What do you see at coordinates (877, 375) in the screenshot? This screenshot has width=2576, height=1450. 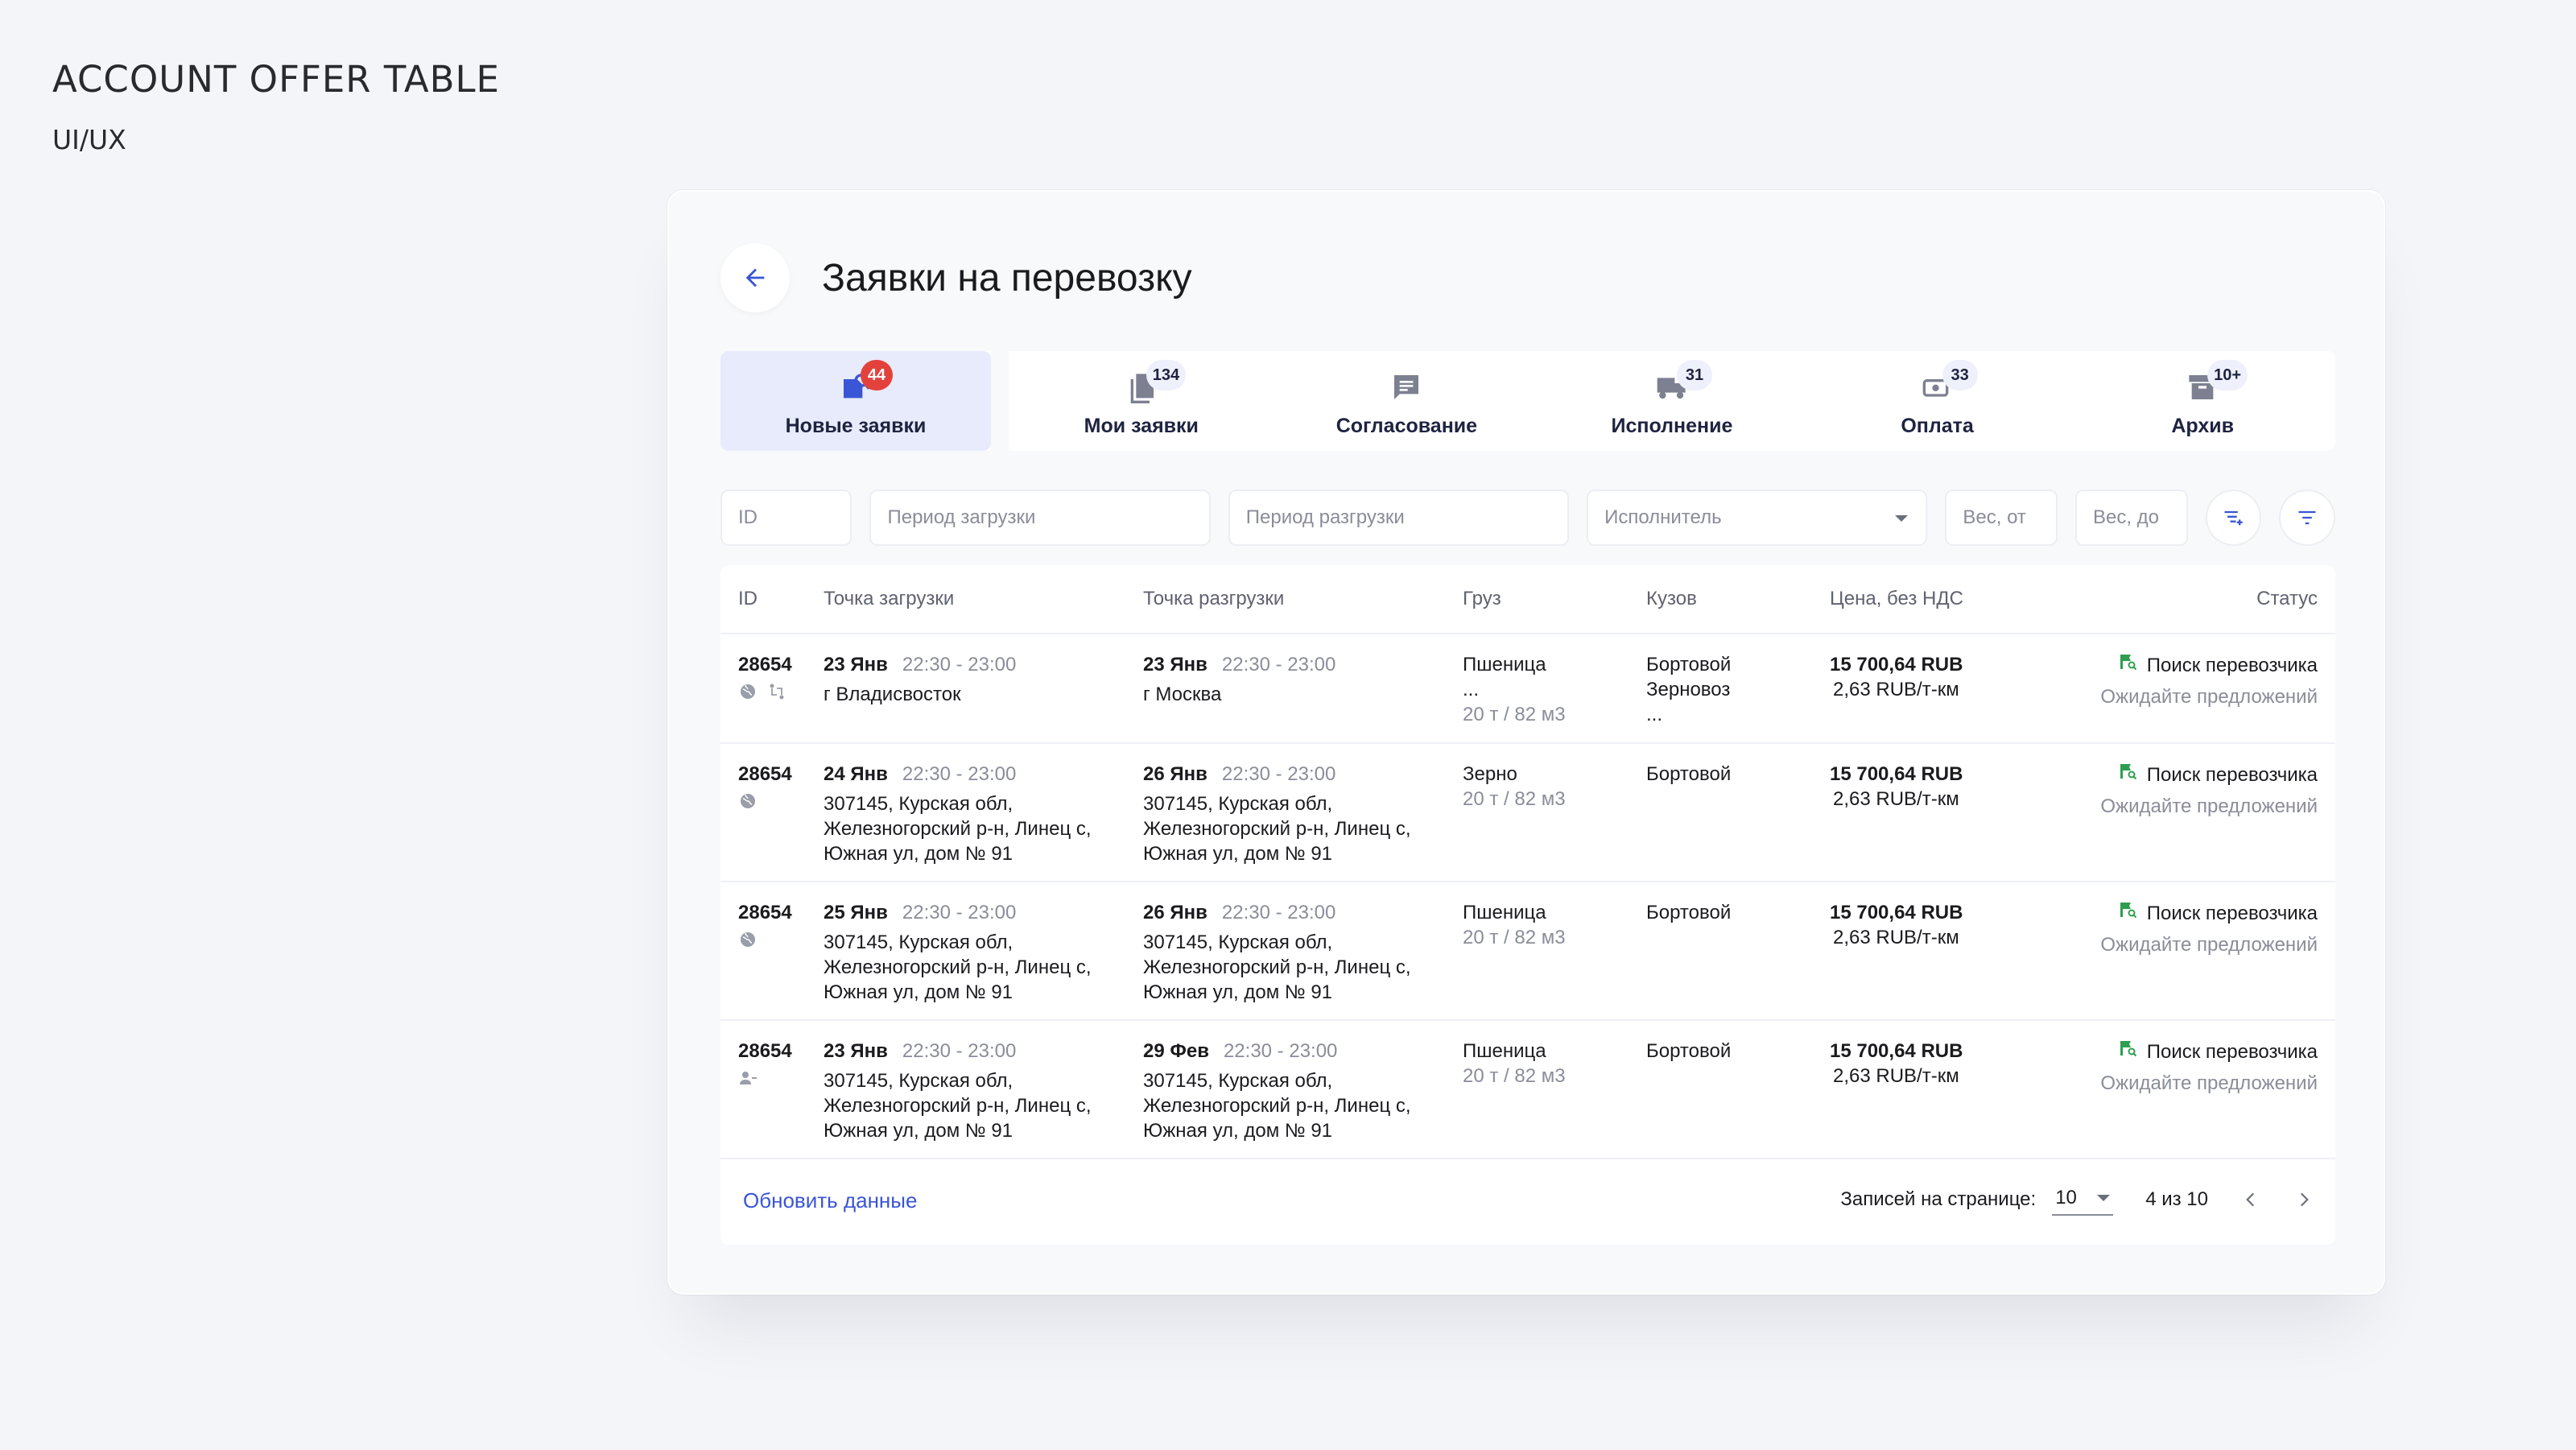 I see `tab-badge: 44` at bounding box center [877, 375].